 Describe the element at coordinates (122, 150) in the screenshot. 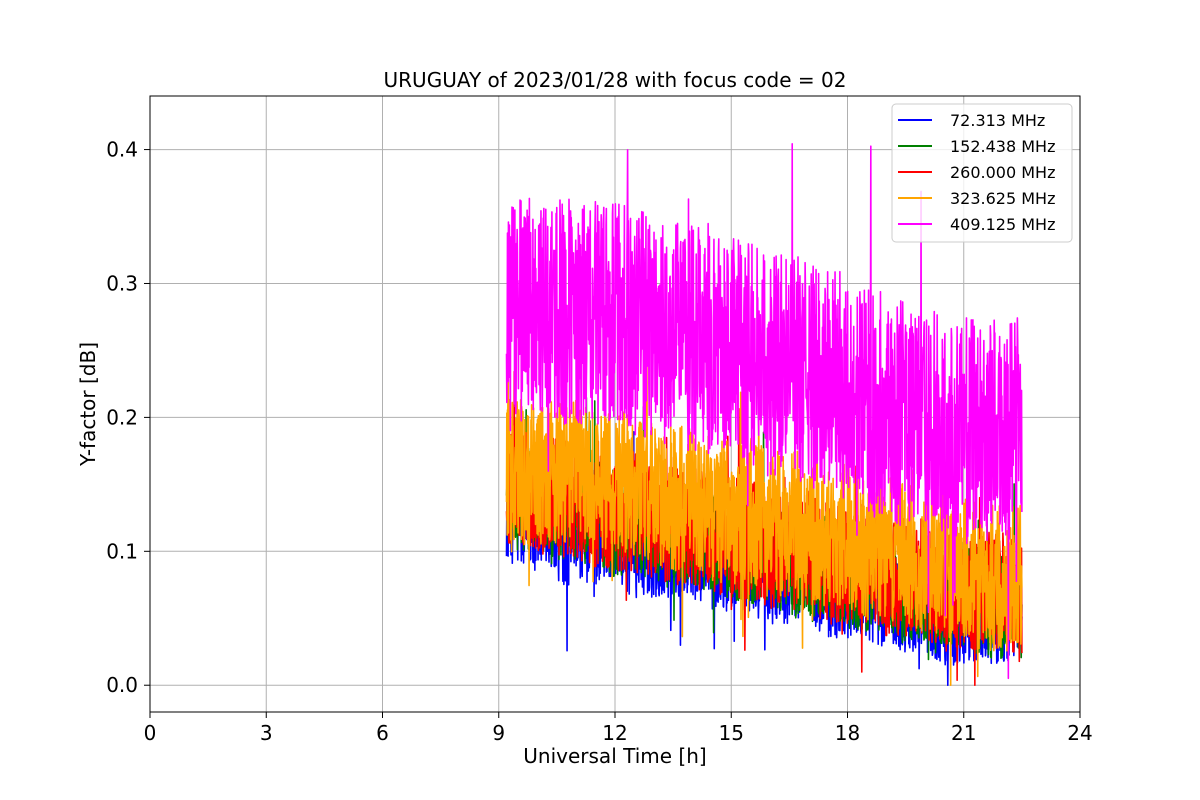

I see `y-tick-label: 0.4` at that location.